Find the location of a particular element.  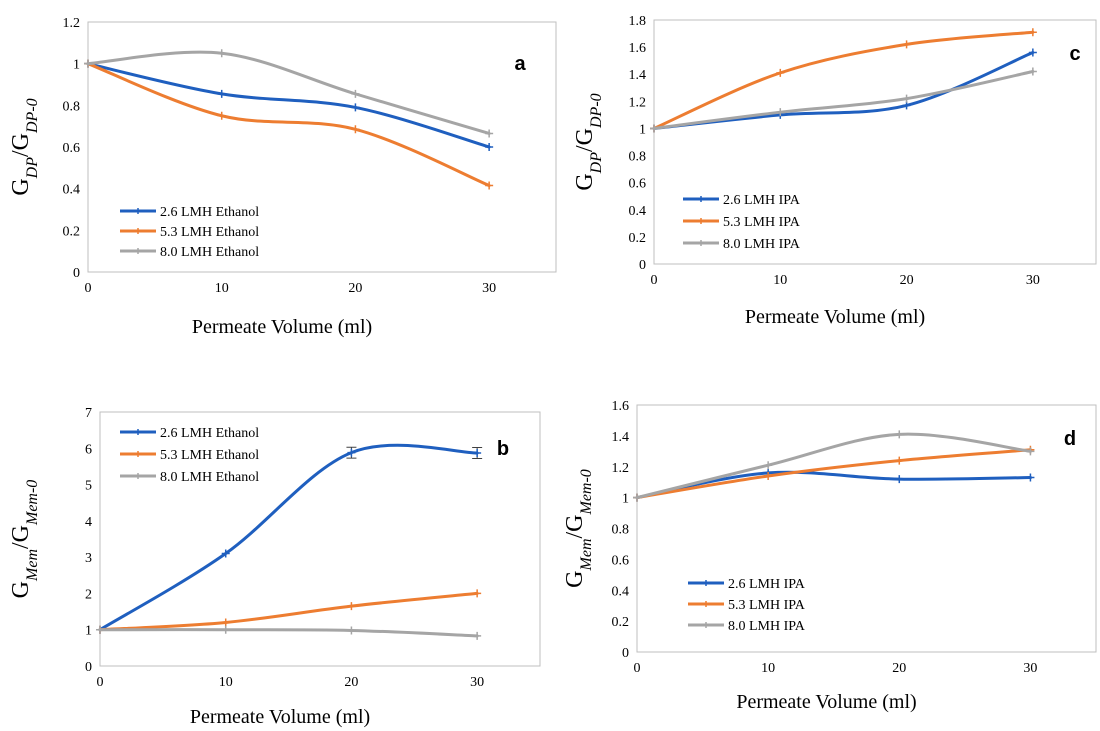

y-tick-label: 7 is located at coordinates (88, 413).